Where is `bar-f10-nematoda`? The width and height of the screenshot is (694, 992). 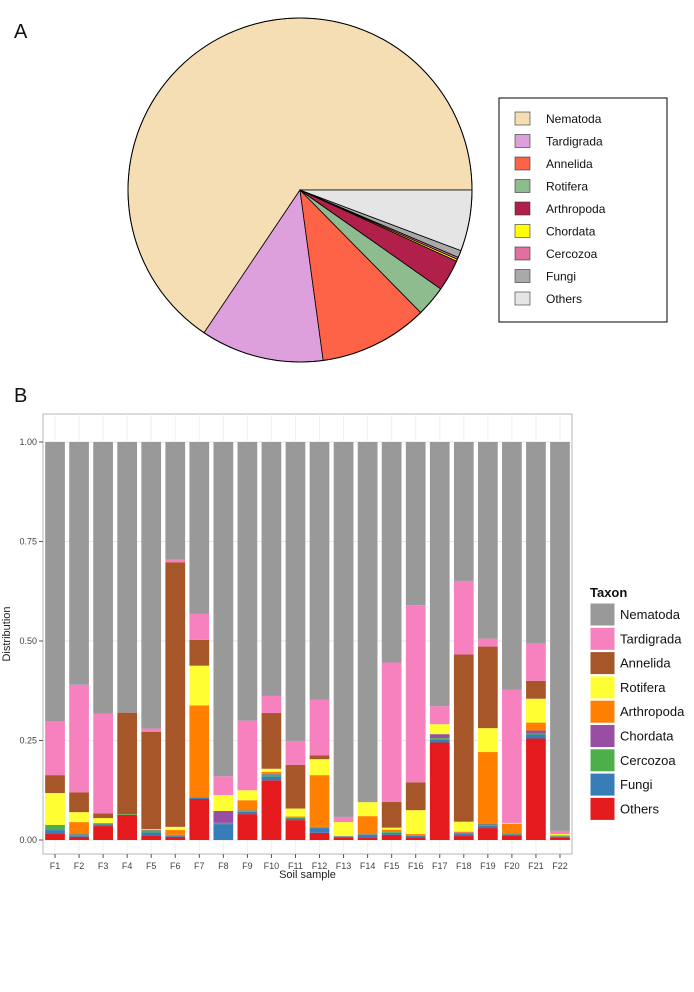 bar-f10-nematoda is located at coordinates (271, 569).